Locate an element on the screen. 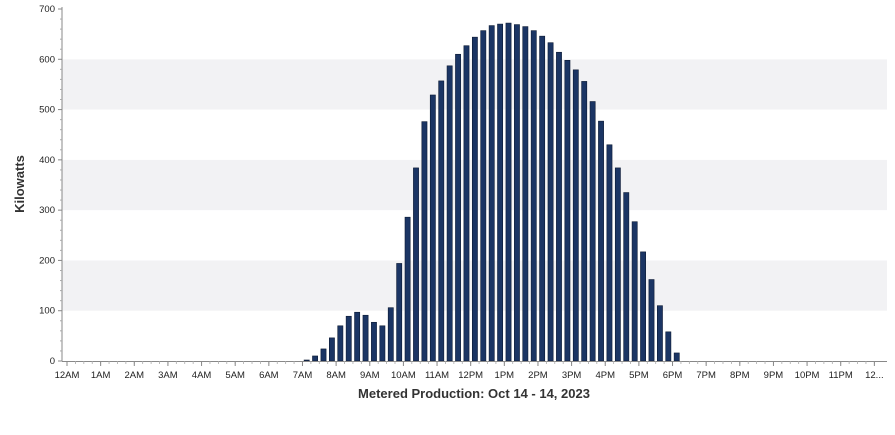 Image resolution: width=895 pixels, height=435 pixels. x-tick-label: 7AM is located at coordinates (303, 375).